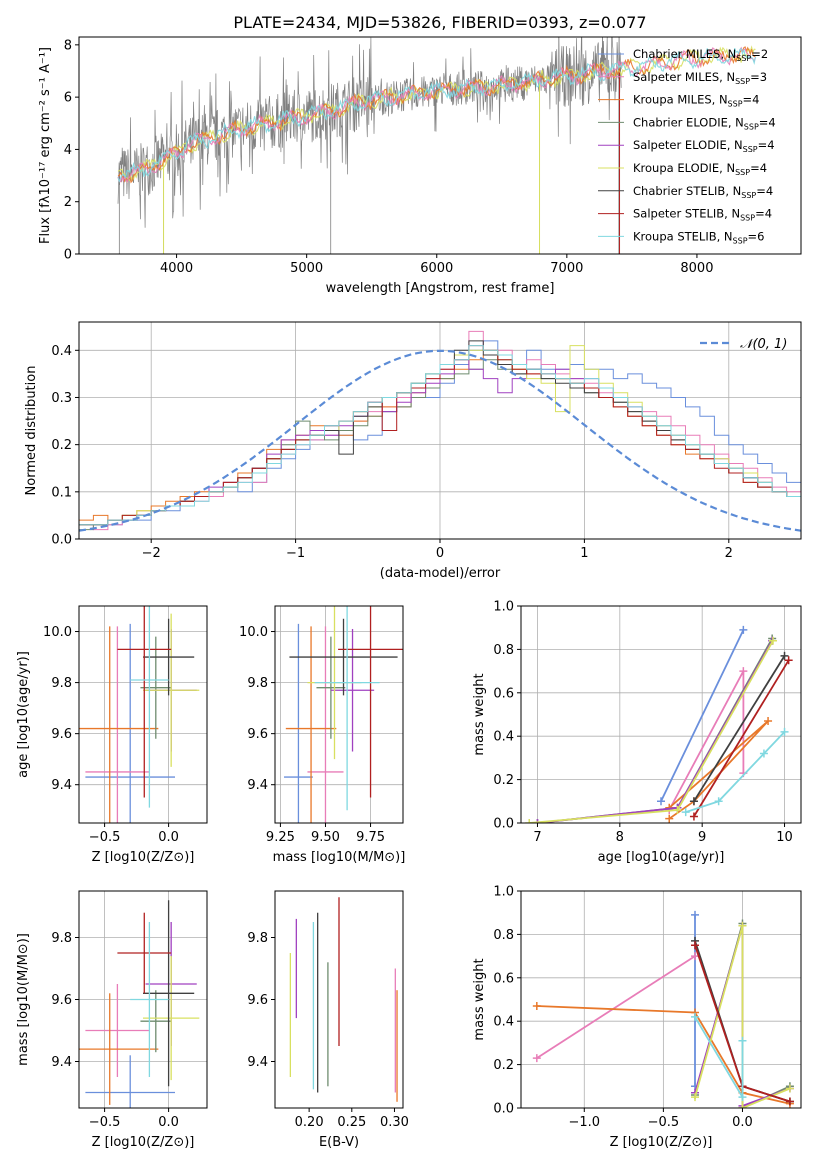 The height and width of the screenshot is (1170, 819). What do you see at coordinates (151, 553) in the screenshot?
I see `x-tick-label: −2` at bounding box center [151, 553].